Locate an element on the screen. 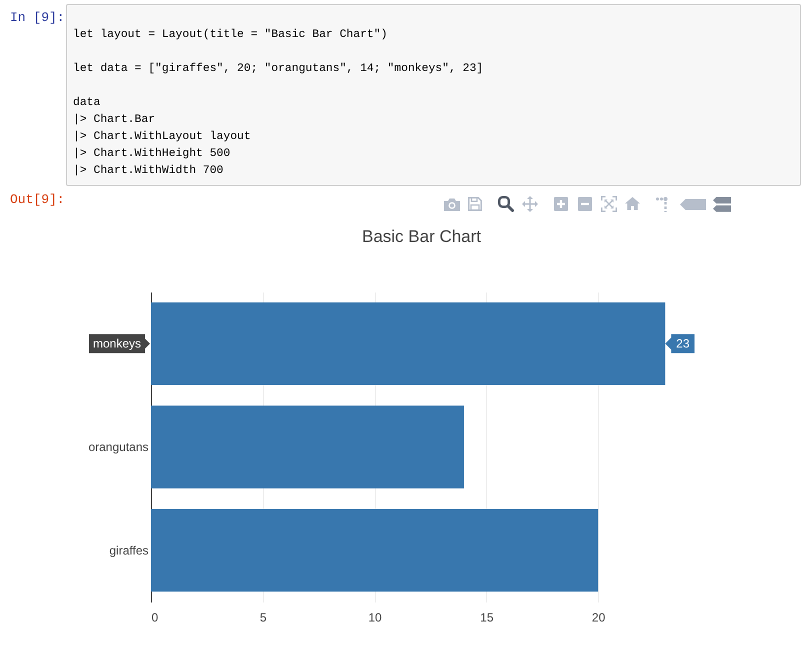 This screenshot has height=665, width=802. x-tick-label: 10 is located at coordinates (375, 617).